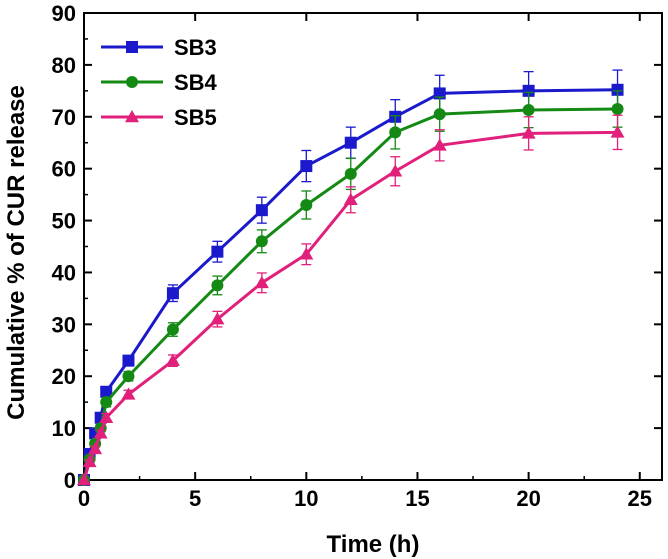 The image size is (668, 559). I want to click on y-tick-label: 90, so click(64, 13).